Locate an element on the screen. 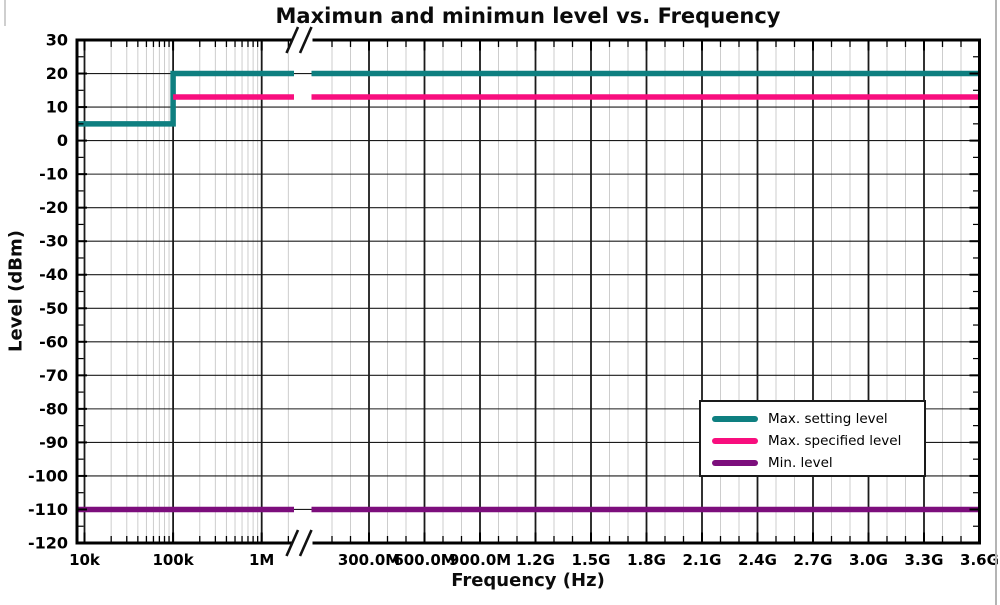 Image resolution: width=1000 pixels, height=605 pixels. x-tick-label: 1.2G is located at coordinates (535, 560).